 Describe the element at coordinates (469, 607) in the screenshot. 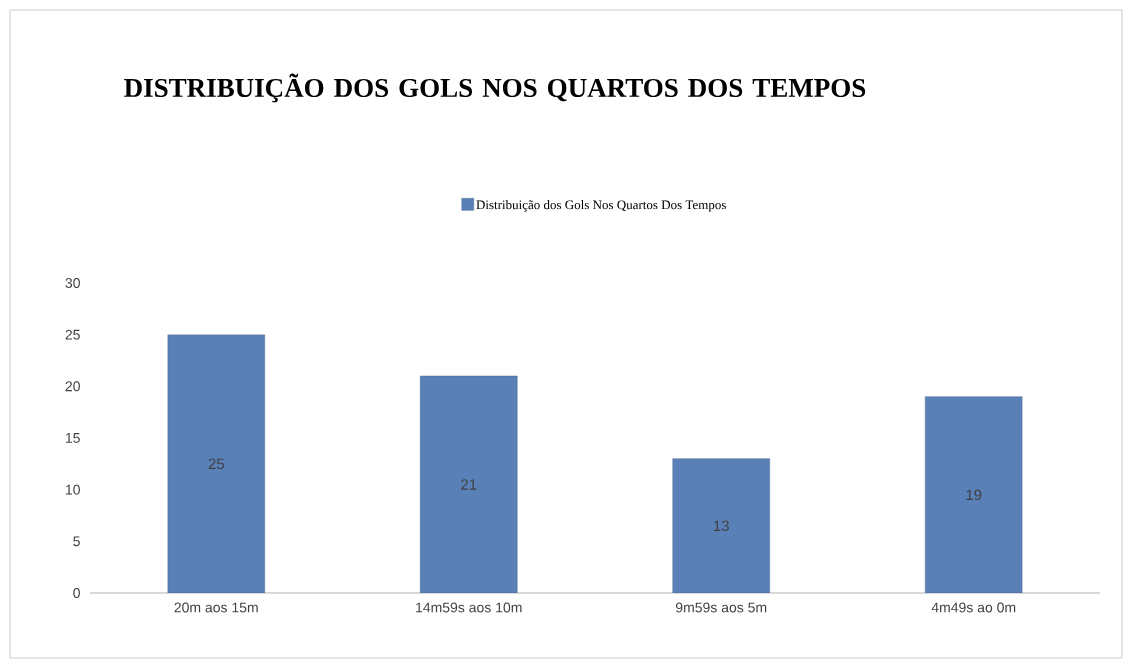

I see `x-tick-label: 14m59s aos 10m` at that location.